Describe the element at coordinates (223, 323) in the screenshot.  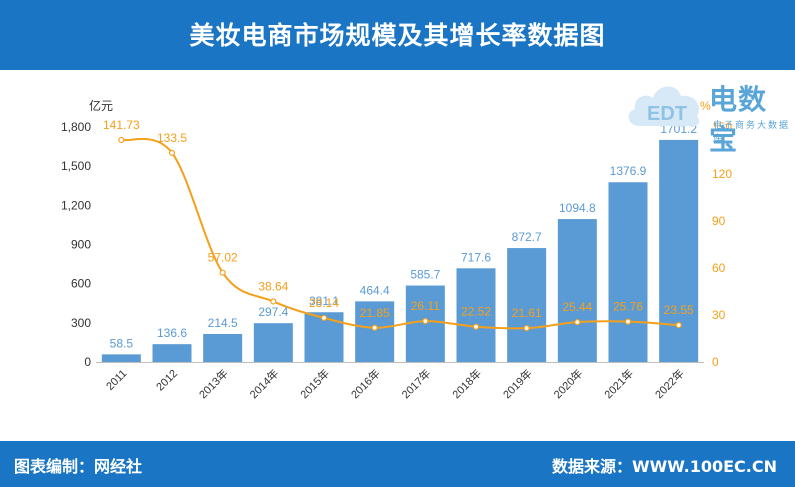
I see `bar-value-label: 214.5` at that location.